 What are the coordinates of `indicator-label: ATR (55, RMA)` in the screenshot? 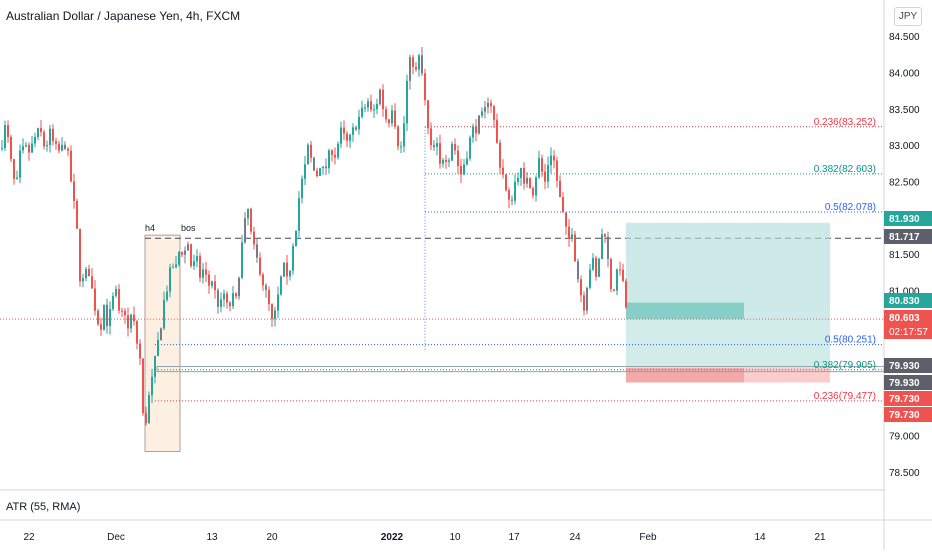 It's located at (43, 507).